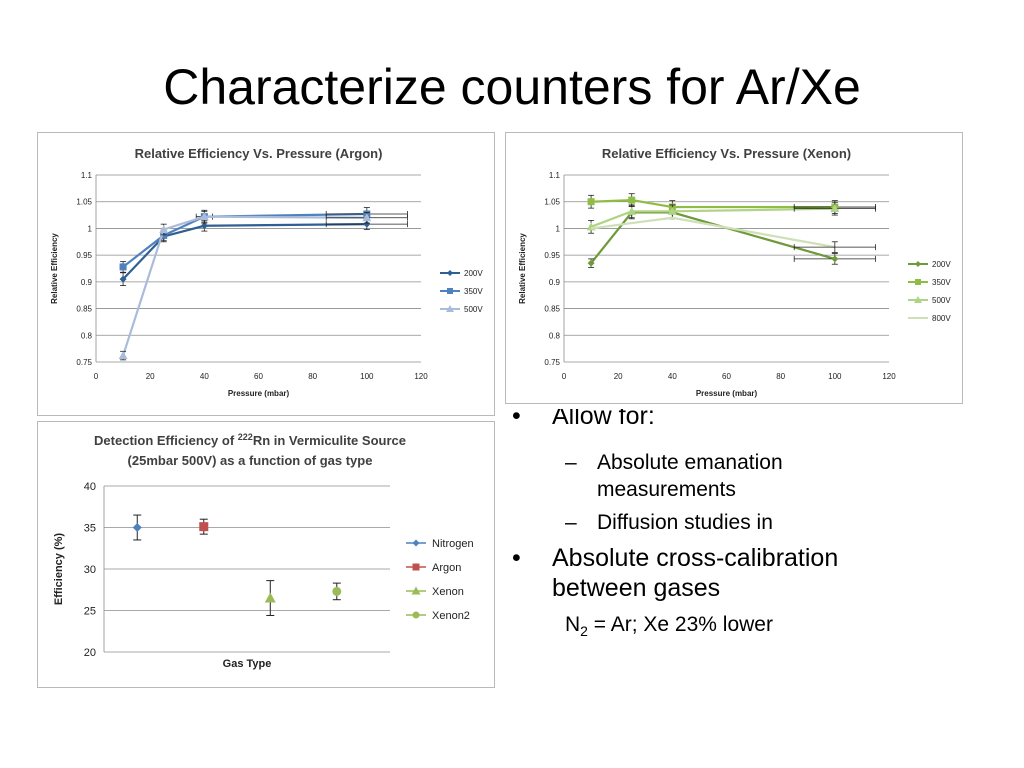 The image size is (1024, 768). Describe the element at coordinates (259, 153) in the screenshot. I see `chart-title: Relative Efficiency Vs. Pressure (Argon)` at that location.